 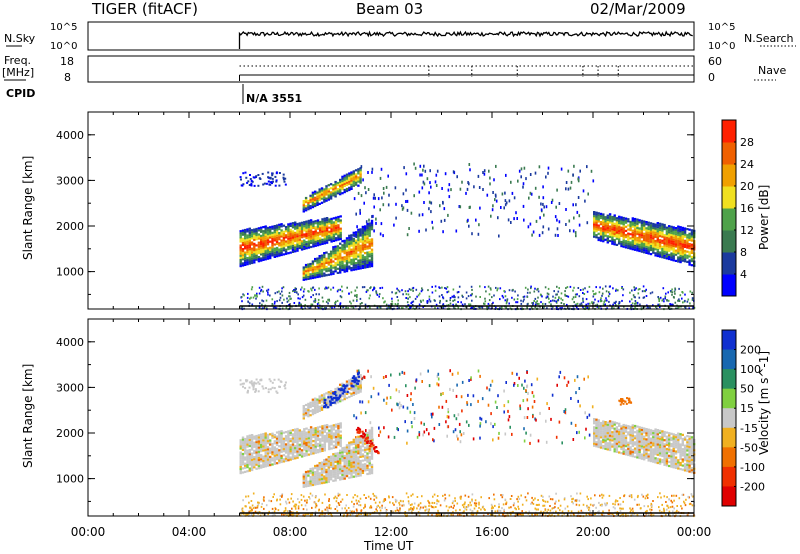 I want to click on colorbar-swatch, so click(x=729, y=263).